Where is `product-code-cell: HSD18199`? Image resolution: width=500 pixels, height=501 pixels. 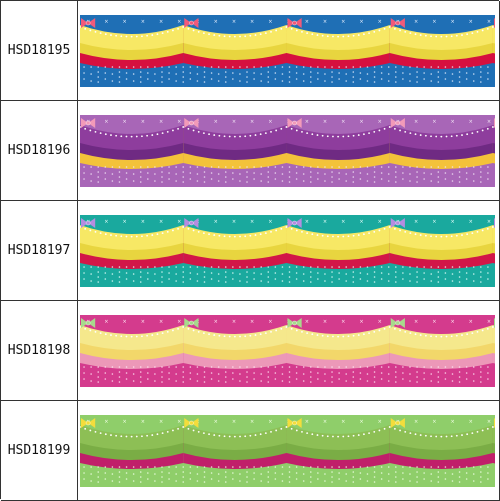 product-code-cell: HSD18199 is located at coordinates (39, 450).